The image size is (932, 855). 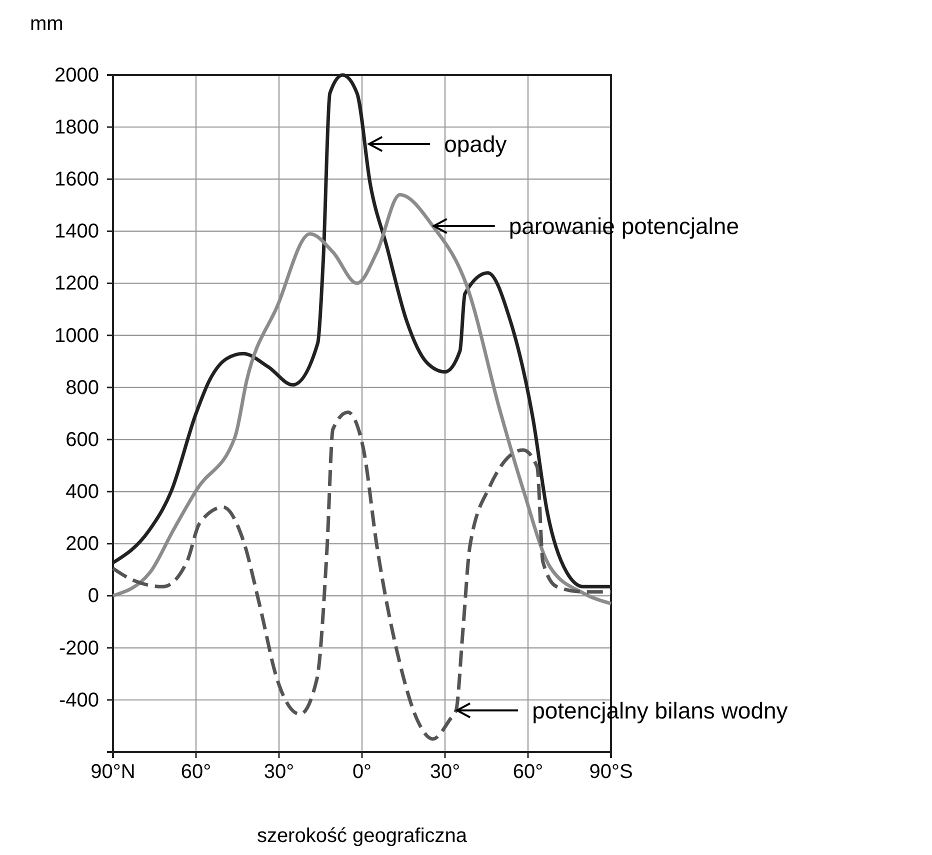 I want to click on y-axis-title: mm, so click(x=47, y=24).